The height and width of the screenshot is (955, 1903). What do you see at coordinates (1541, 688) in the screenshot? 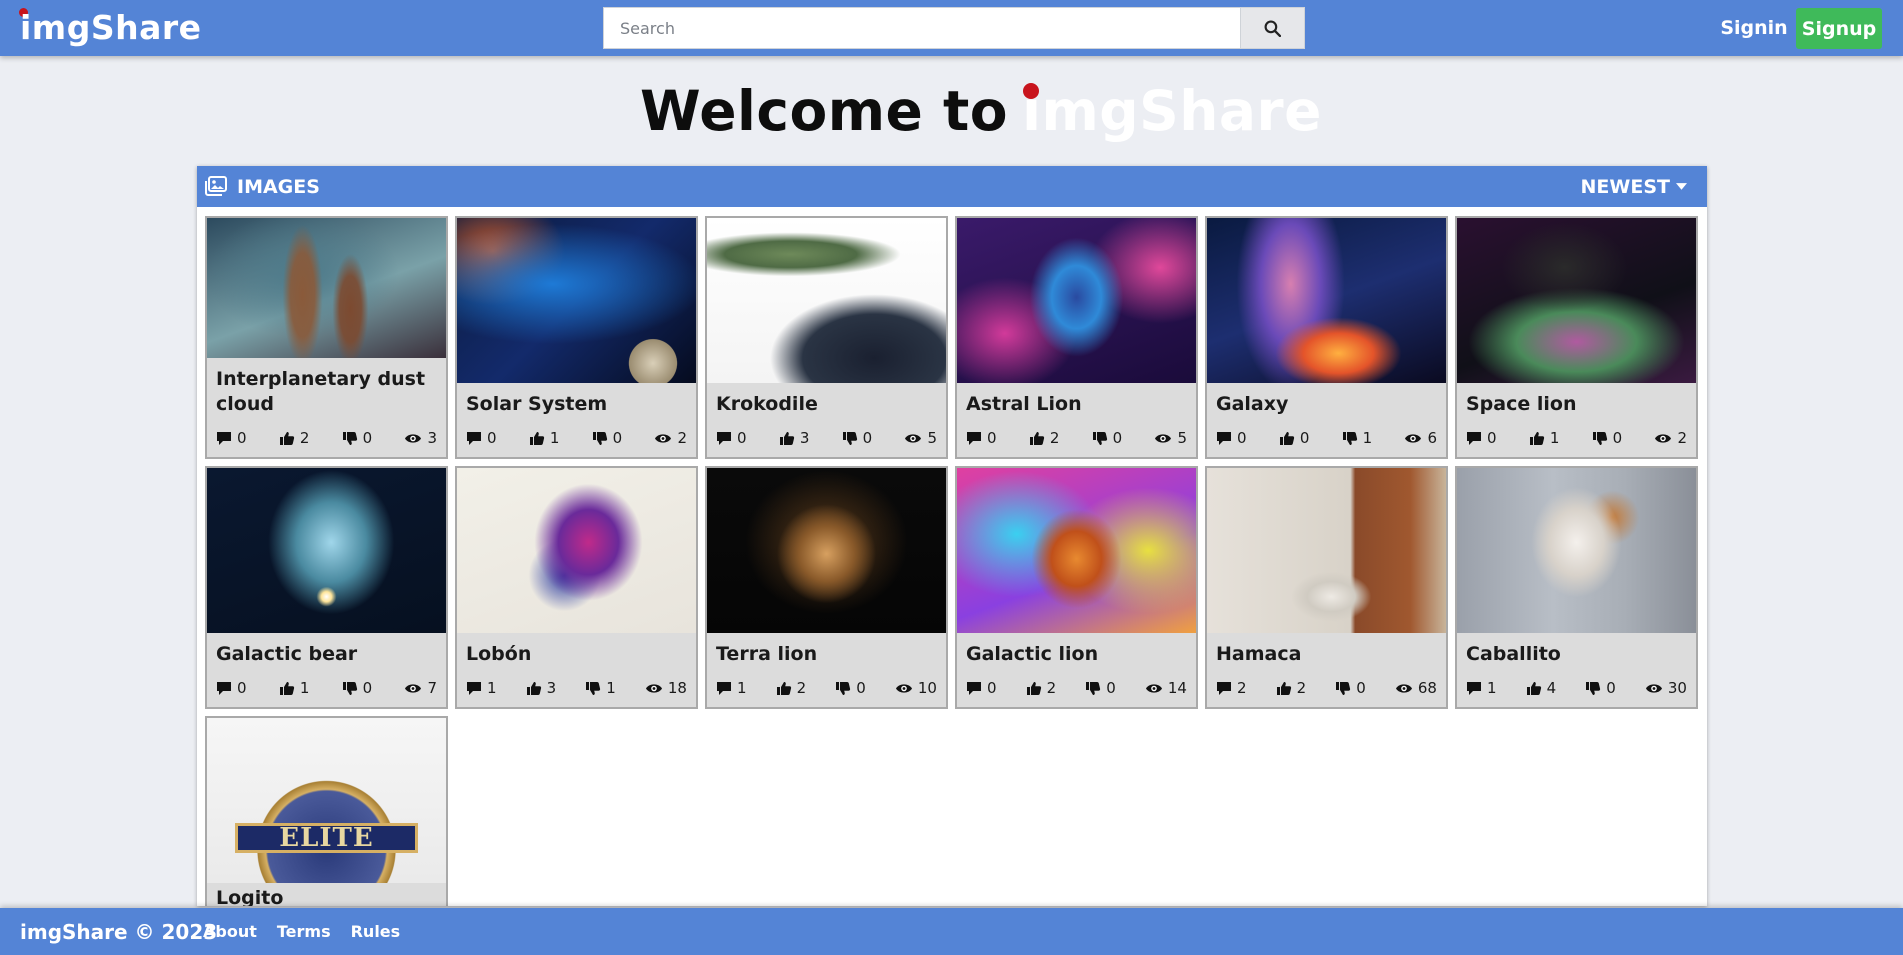
I see `like-count: 4` at bounding box center [1541, 688].